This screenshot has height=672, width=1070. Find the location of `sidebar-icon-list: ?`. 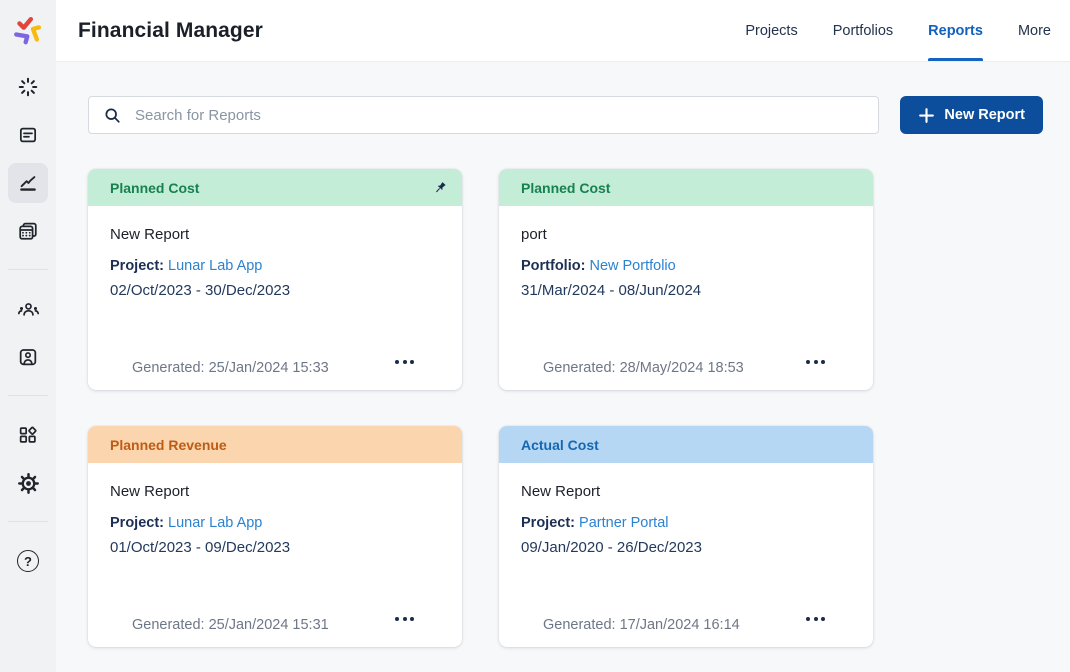

sidebar-icon-list: ? is located at coordinates (28, 328).